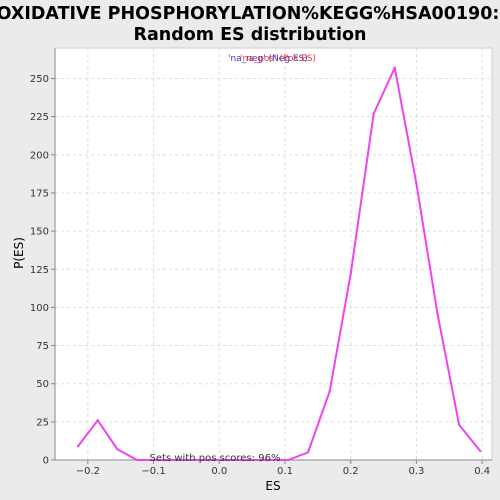 The image size is (500, 500). I want to click on legend-entry-pos: 'na_pos' (Pos ES), so click(278, 59).